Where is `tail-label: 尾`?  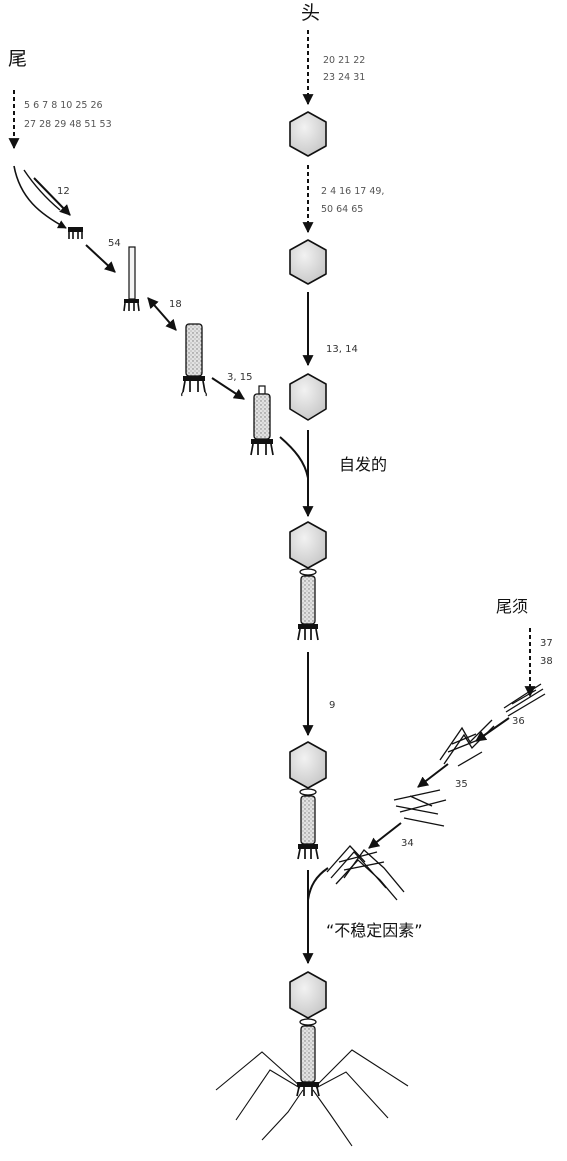 tail-label: 尾 is located at coordinates (17, 59).